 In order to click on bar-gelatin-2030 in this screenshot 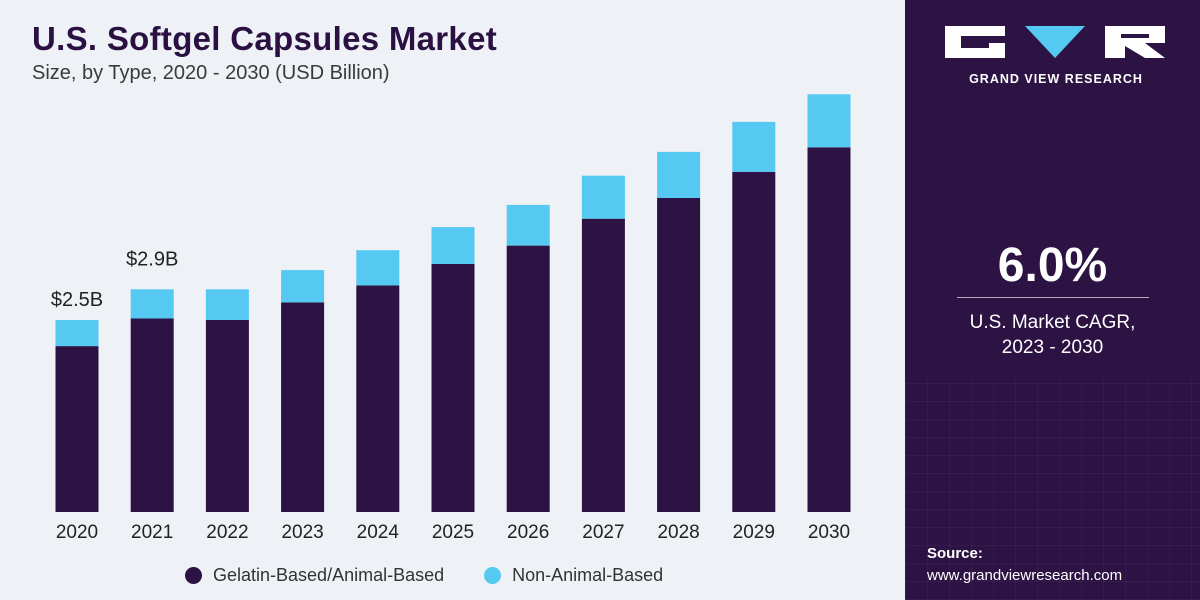, I will do `click(829, 330)`.